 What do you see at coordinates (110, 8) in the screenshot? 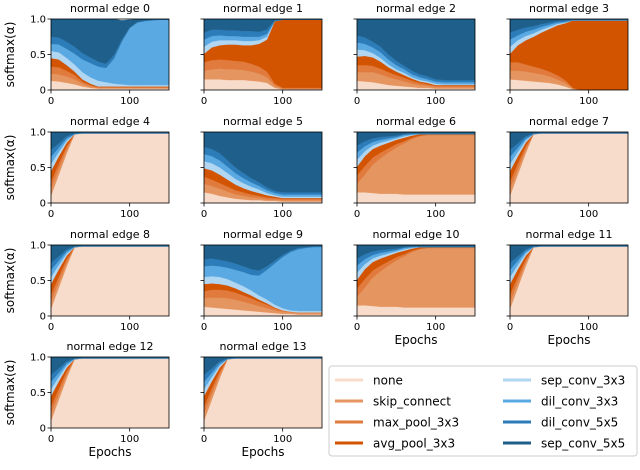
I see `subplot-title: normal edge 0` at bounding box center [110, 8].